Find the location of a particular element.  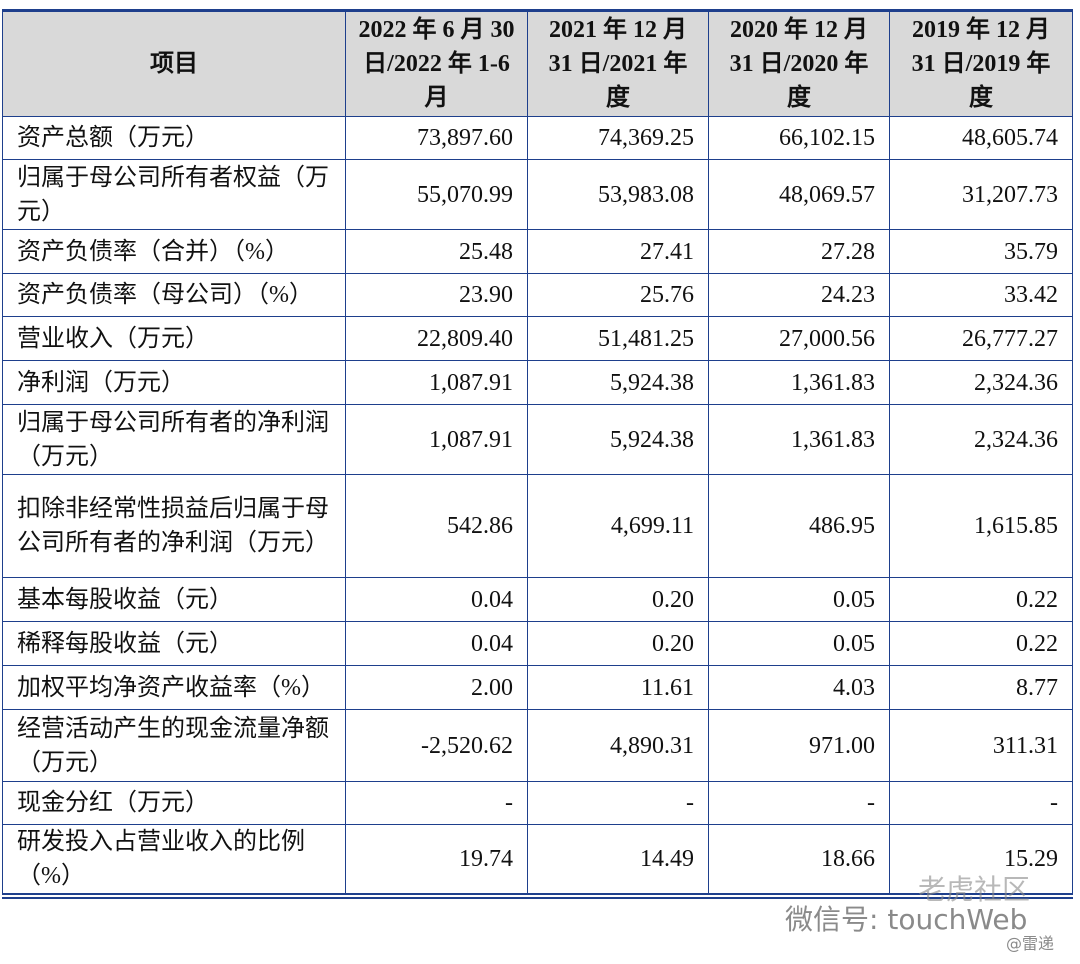

value-cell: 24.23 is located at coordinates (799, 295).